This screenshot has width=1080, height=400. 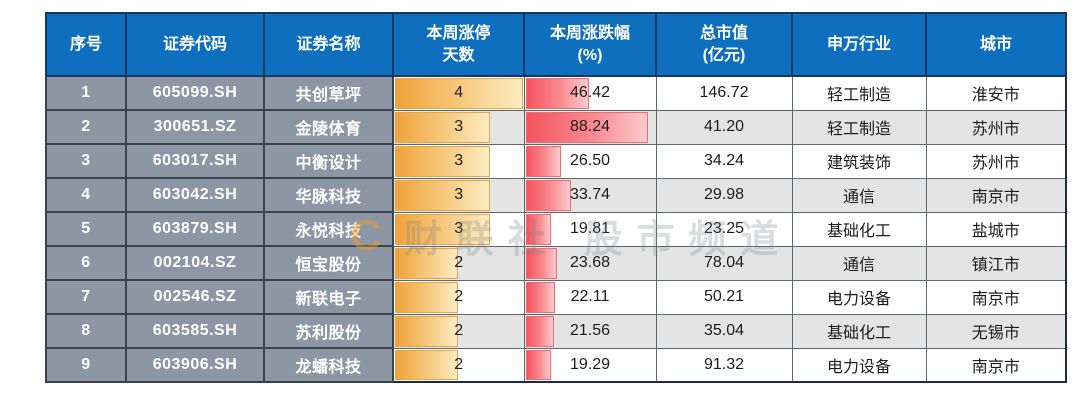 What do you see at coordinates (590, 263) in the screenshot?
I see `cell-pct_change: 23.68` at bounding box center [590, 263].